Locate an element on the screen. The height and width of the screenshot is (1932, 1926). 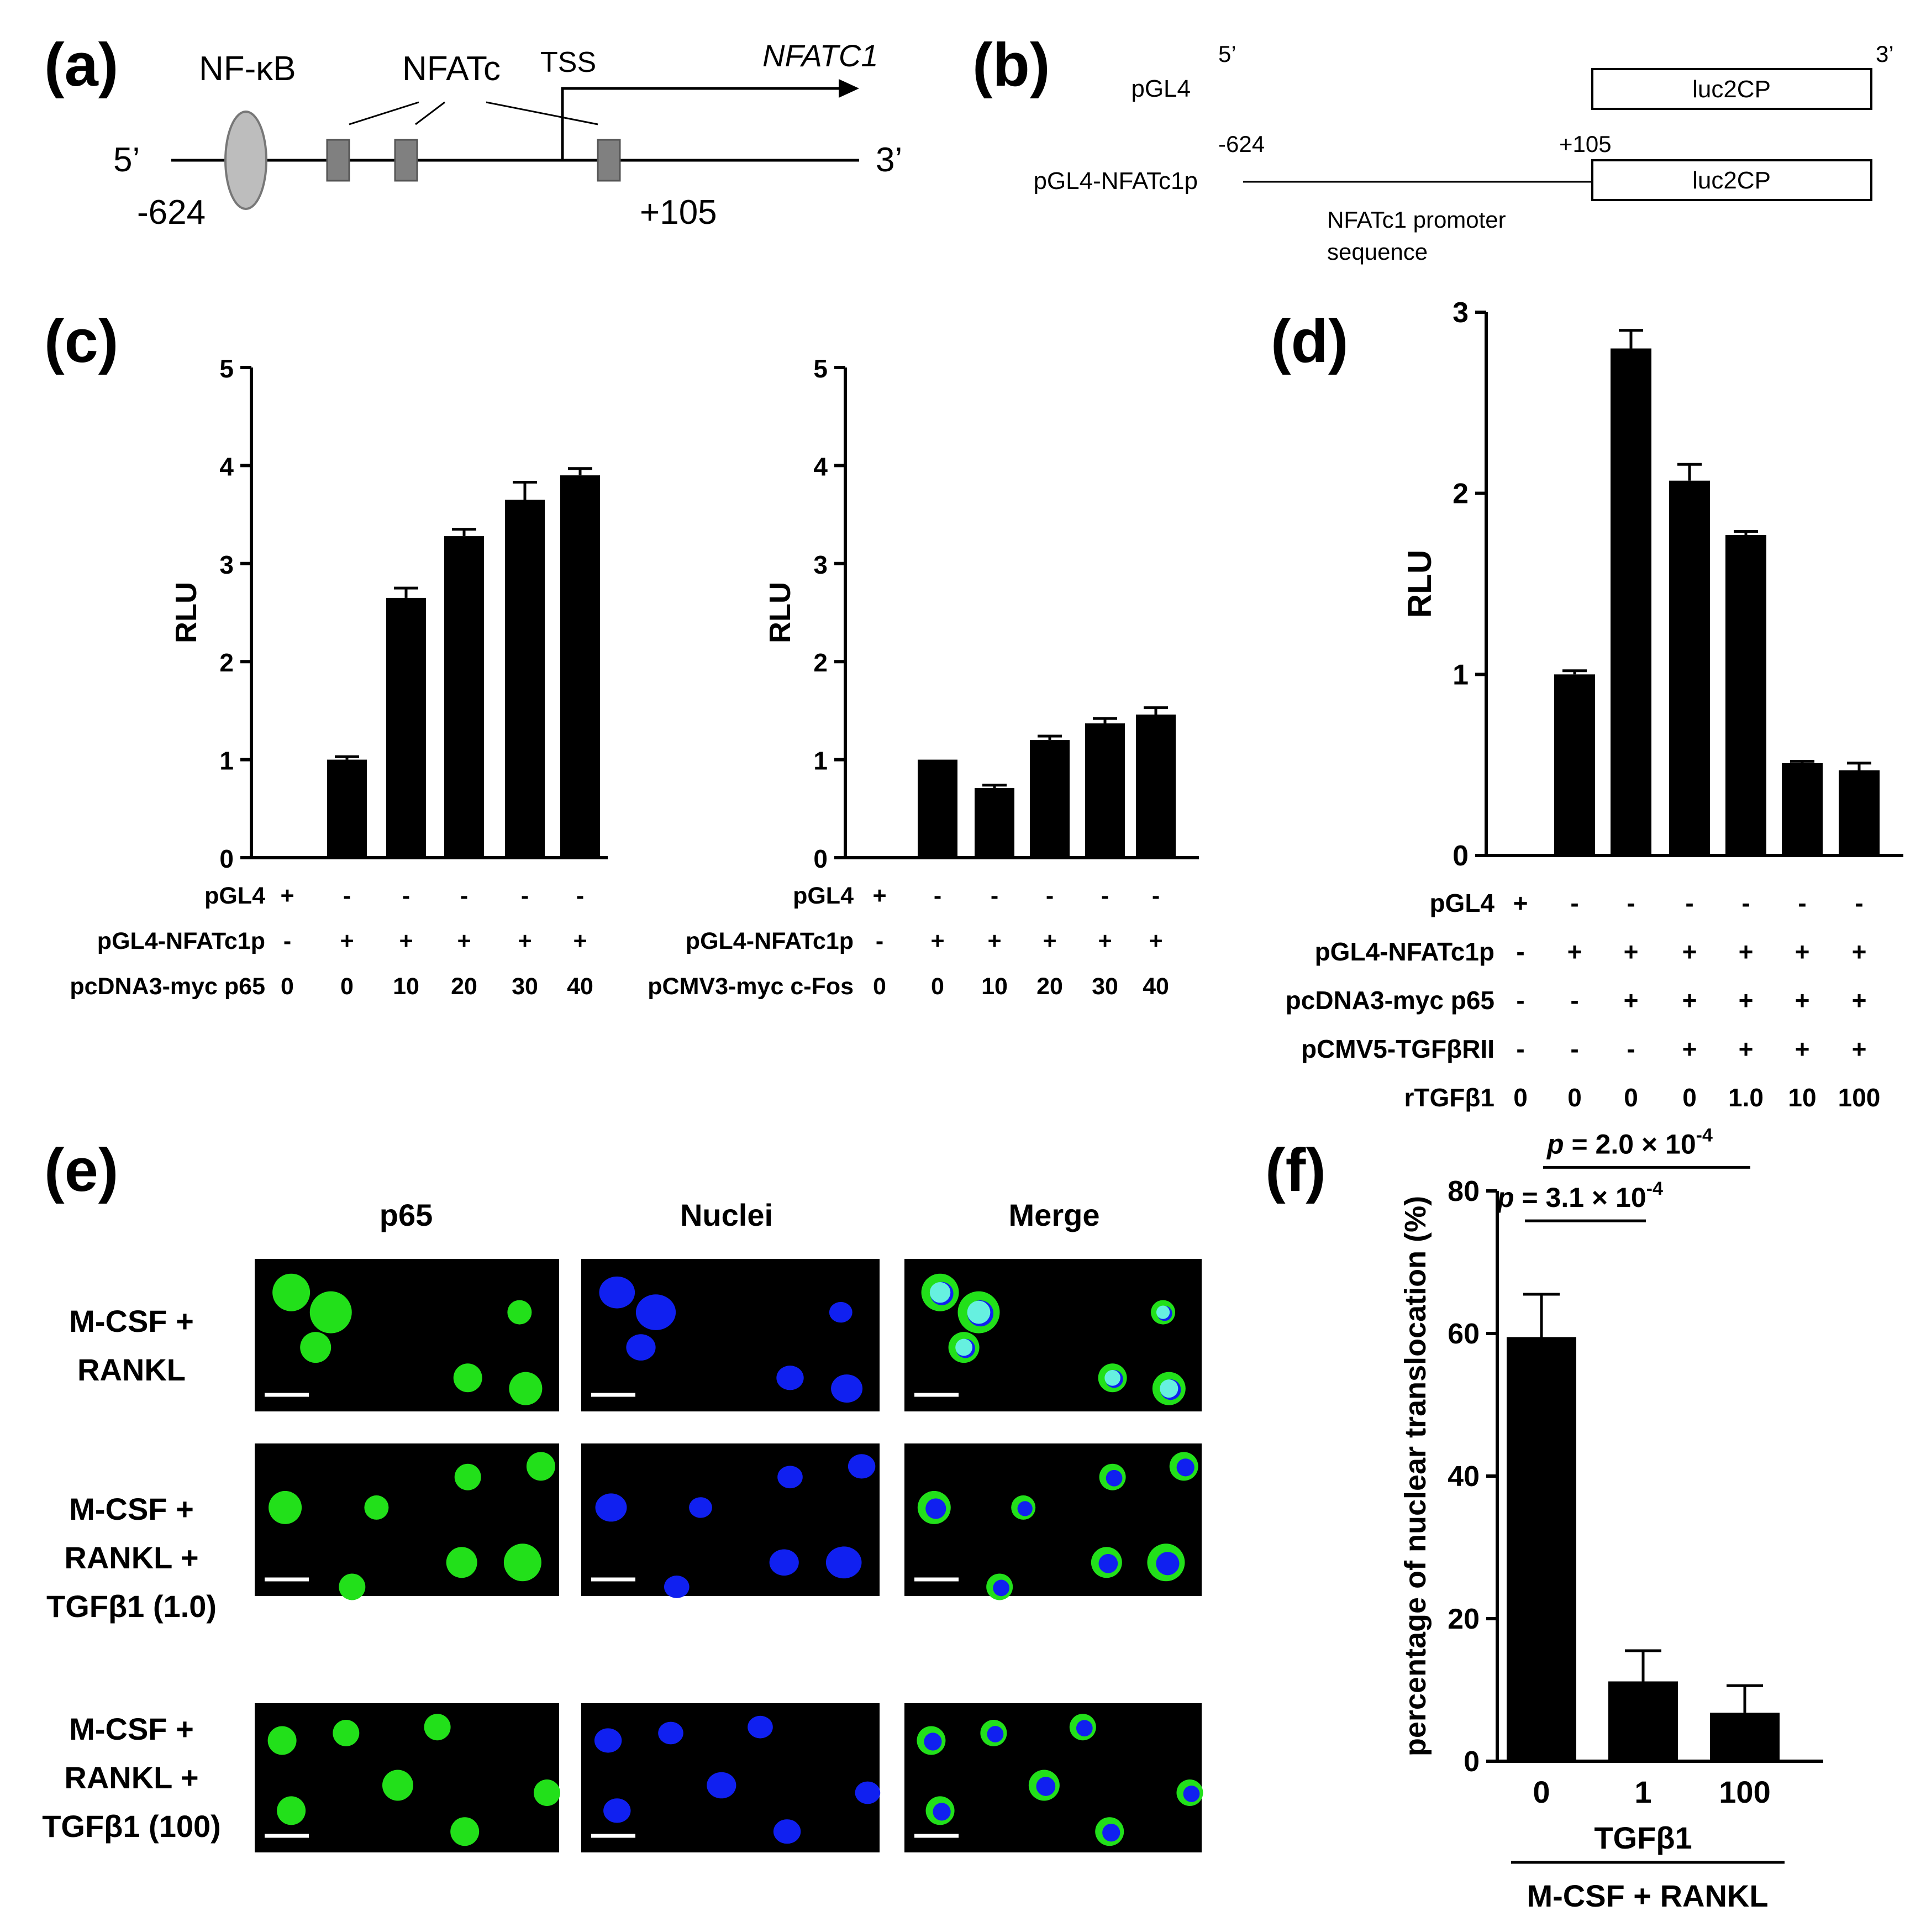
promoter-caption-line2: sequence is located at coordinates (1378, 252).